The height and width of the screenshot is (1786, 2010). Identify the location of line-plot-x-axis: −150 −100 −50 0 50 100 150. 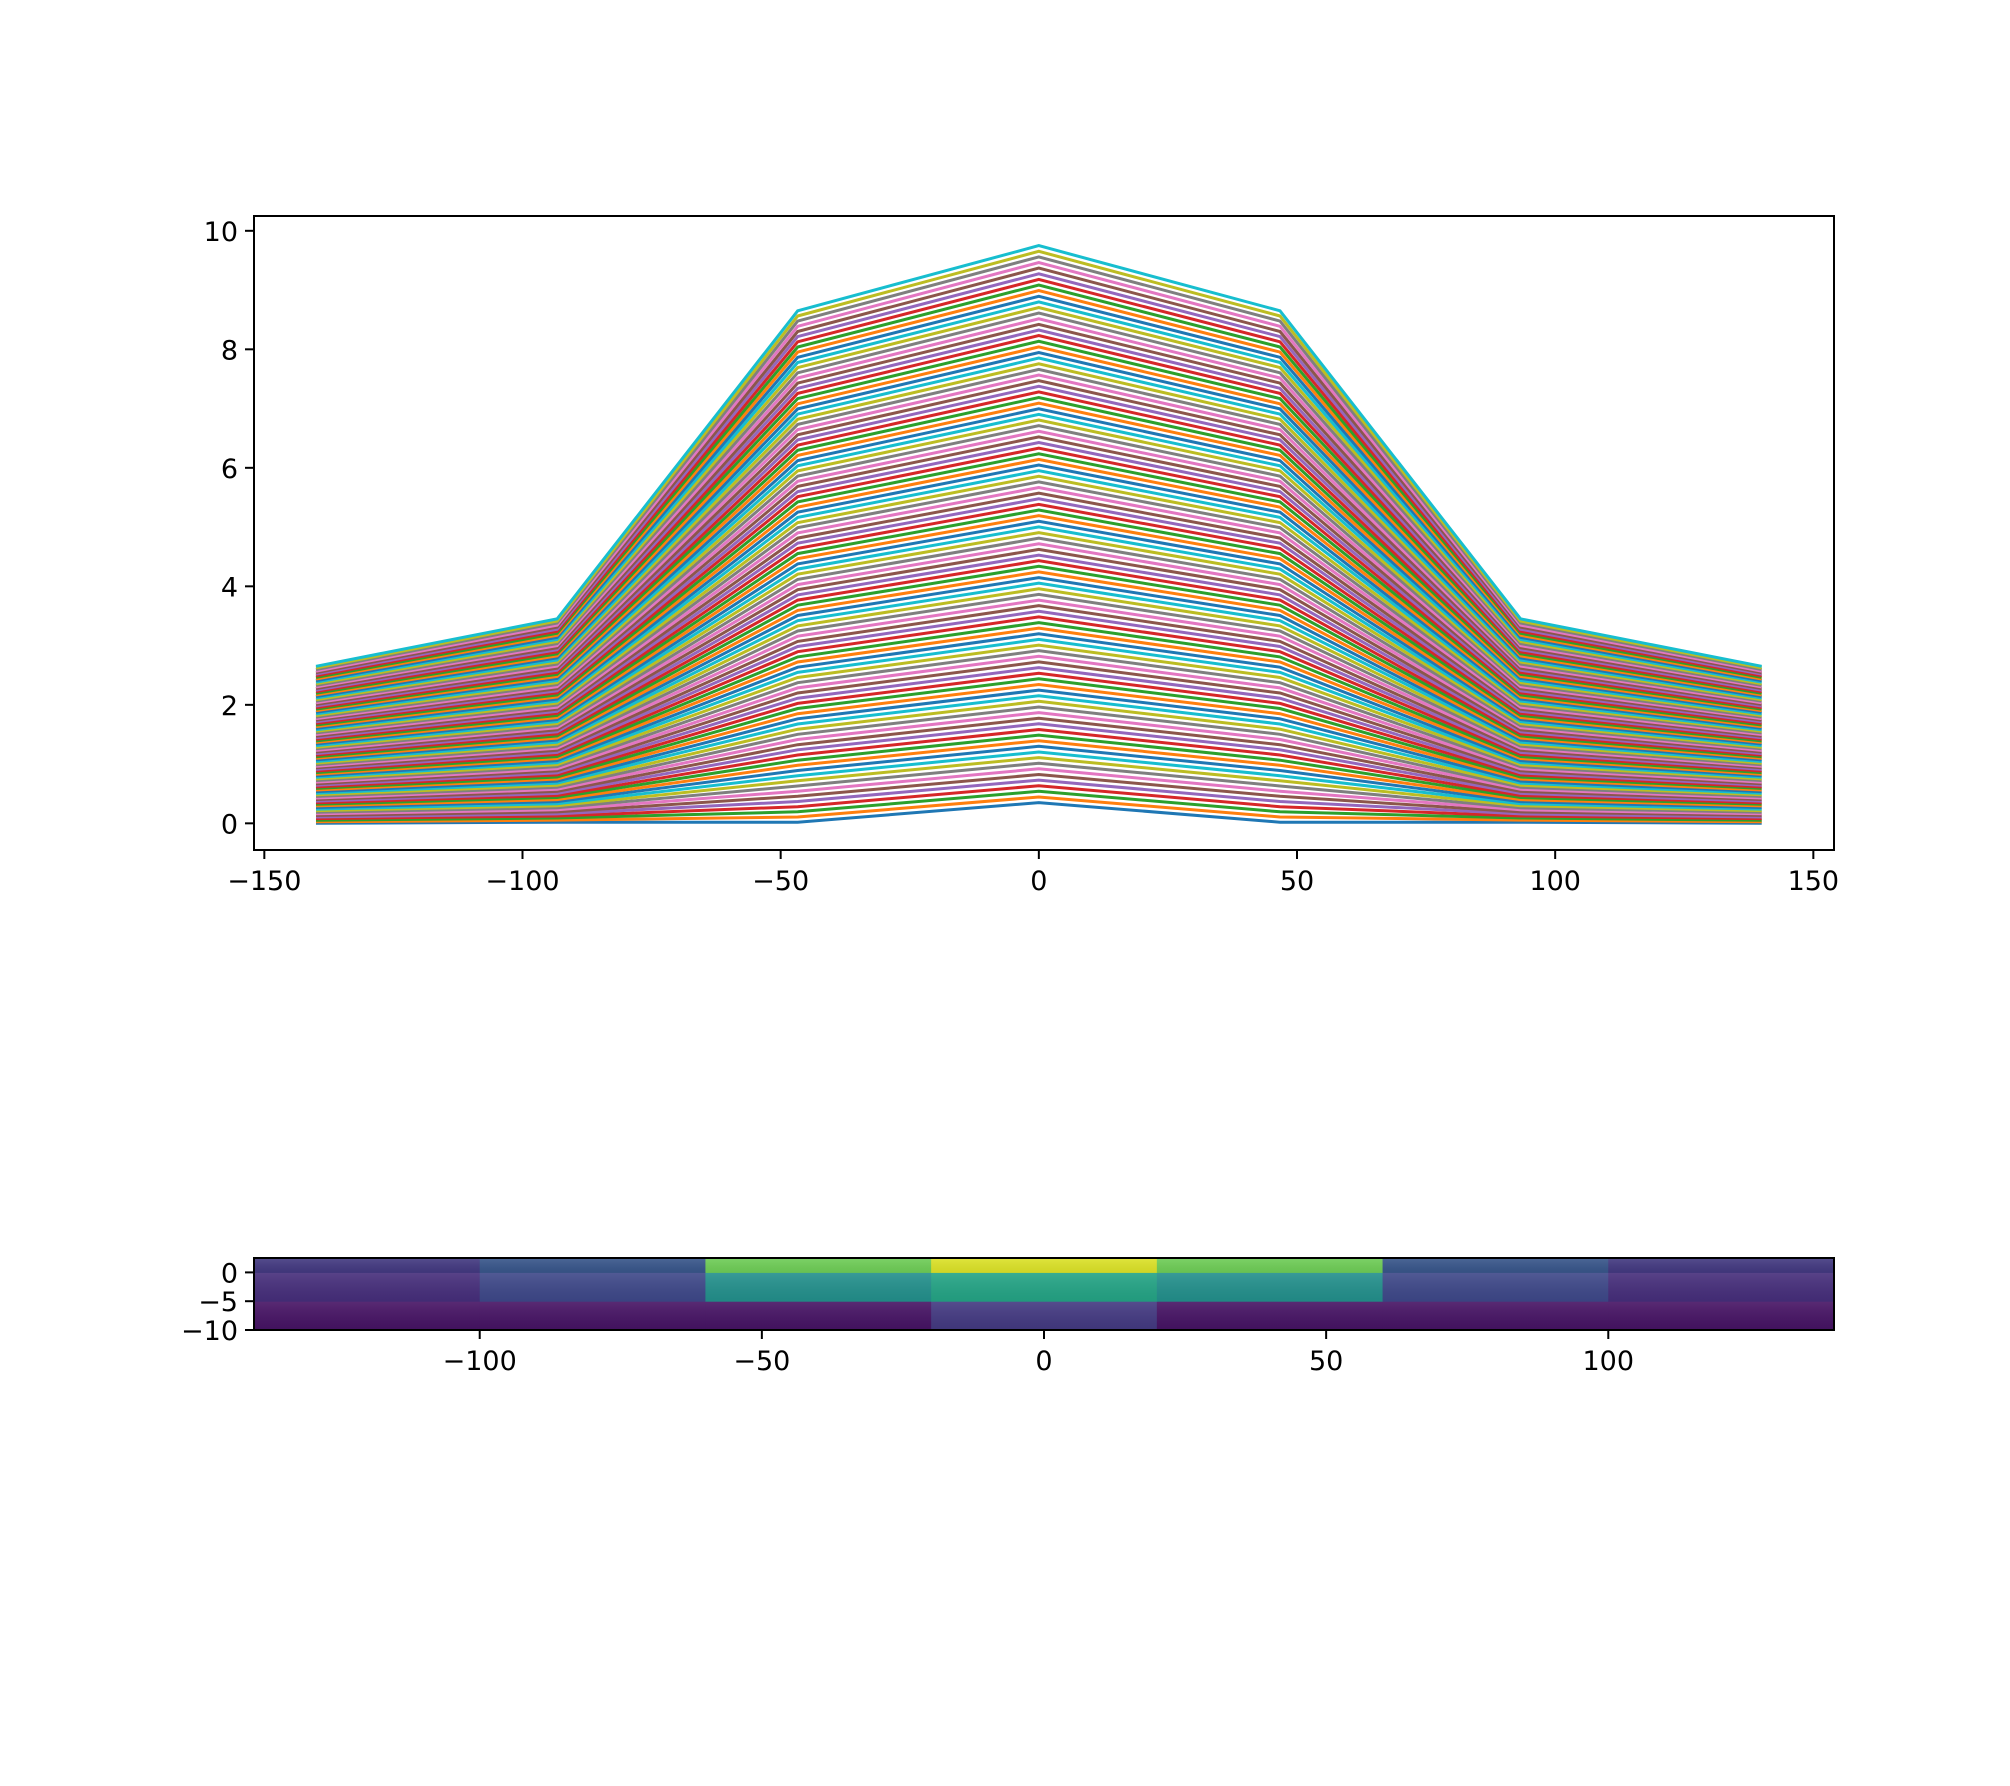
(1033, 873).